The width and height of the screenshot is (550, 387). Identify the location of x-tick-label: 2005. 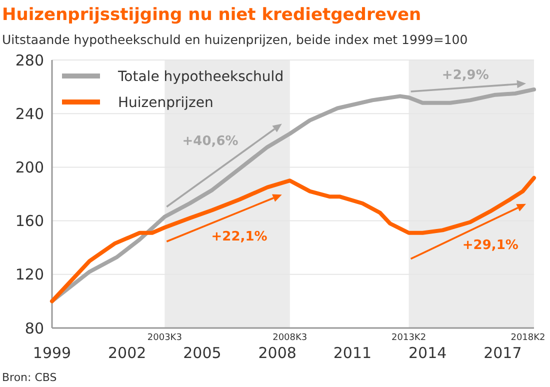
(202, 353).